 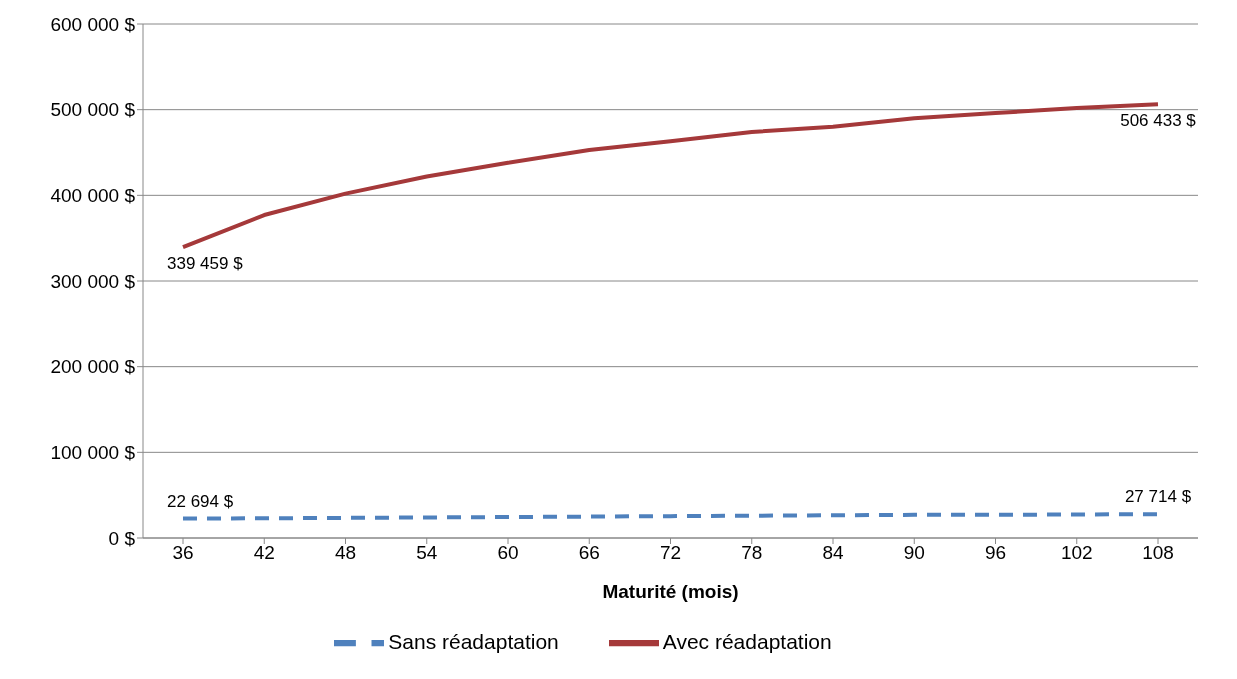 What do you see at coordinates (93, 453) in the screenshot?
I see `y-tick-label: 100 000 $` at bounding box center [93, 453].